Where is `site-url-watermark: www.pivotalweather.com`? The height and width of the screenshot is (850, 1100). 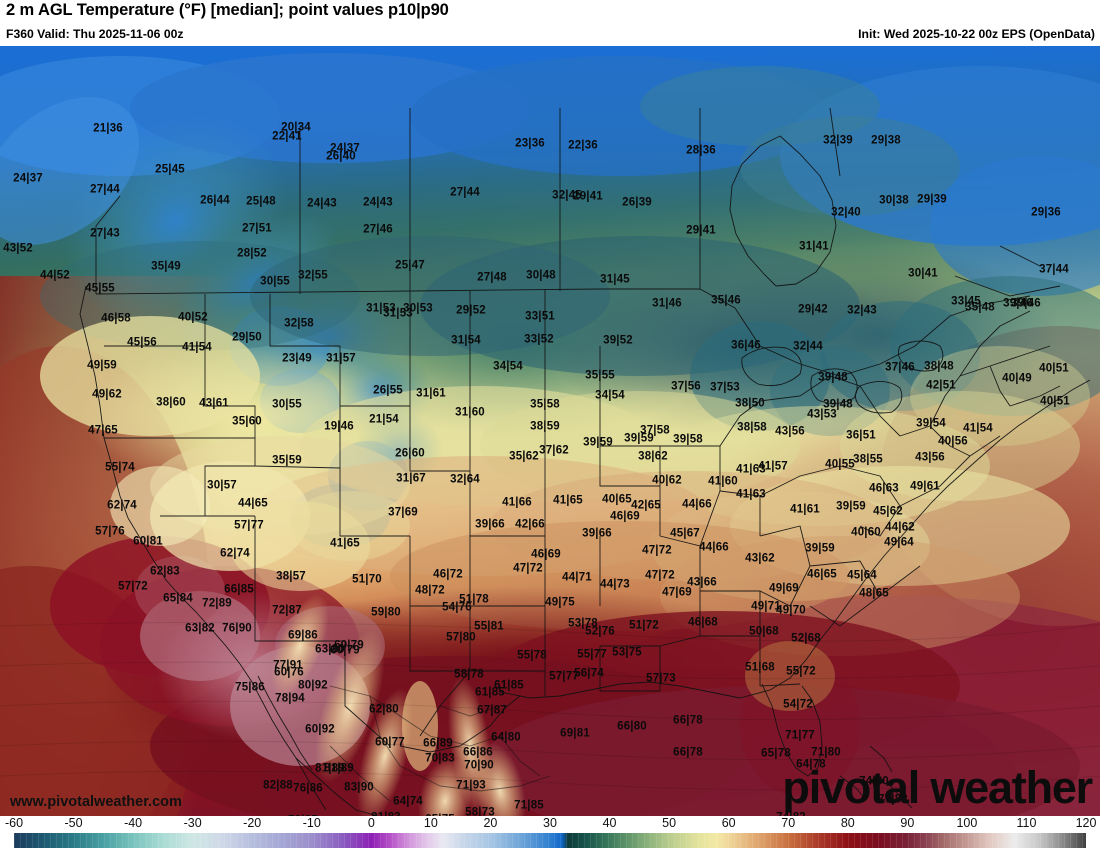
site-url-watermark: www.pivotalweather.com is located at coordinates (96, 802).